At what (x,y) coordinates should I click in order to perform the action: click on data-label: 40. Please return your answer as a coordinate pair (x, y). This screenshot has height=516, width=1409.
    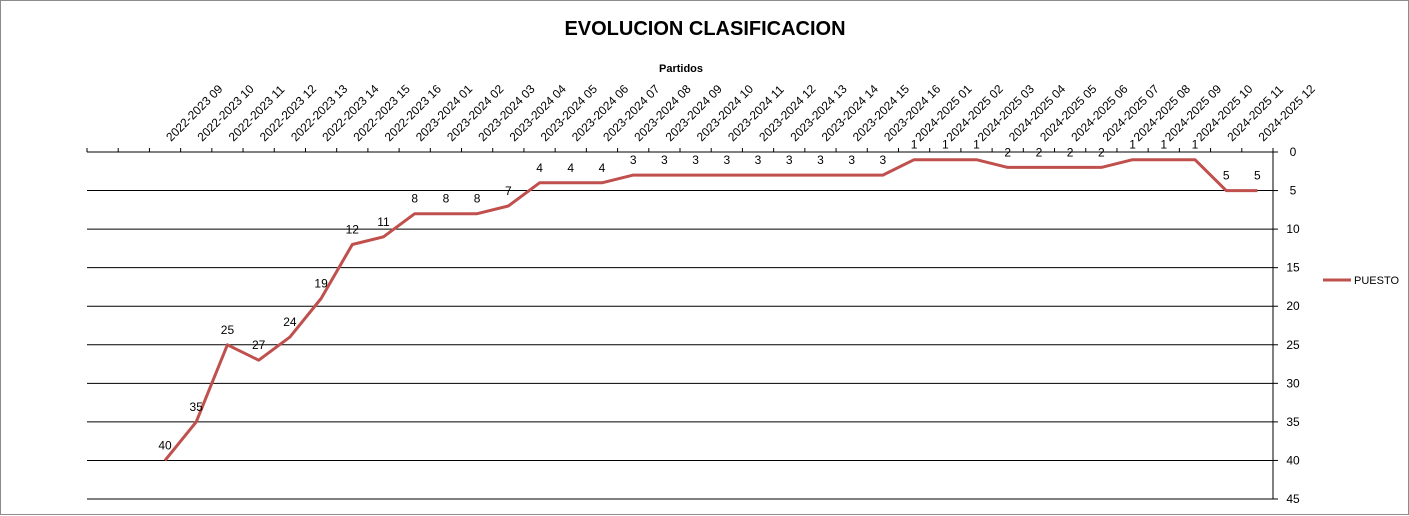
    Looking at the image, I should click on (165, 445).